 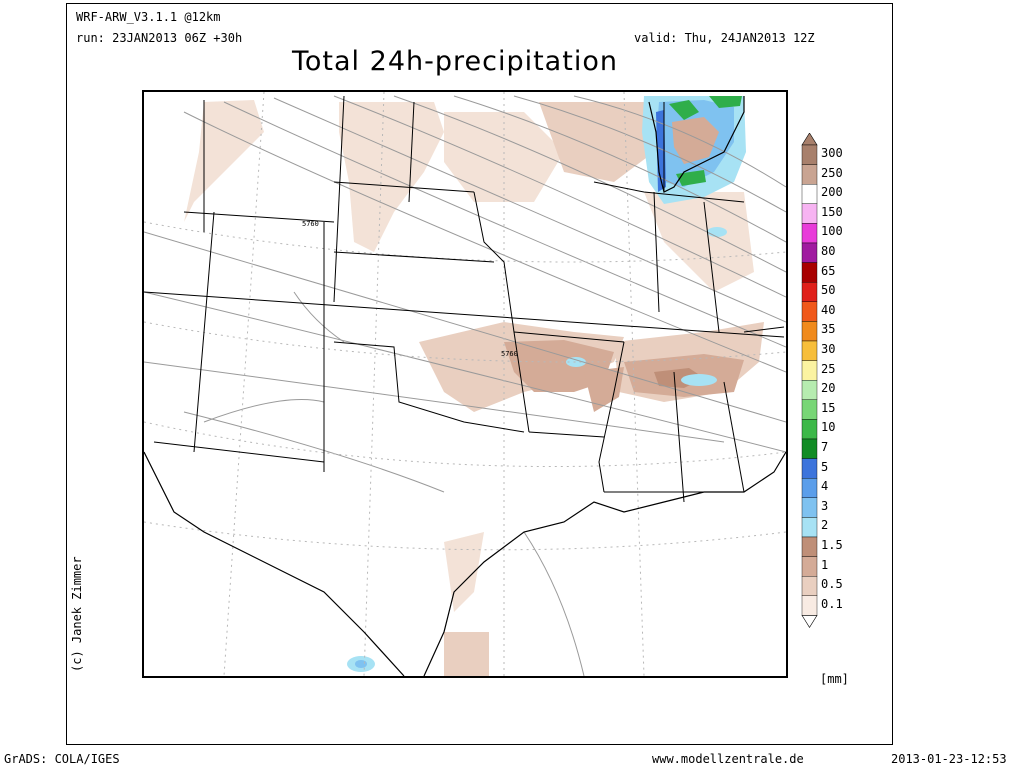 What do you see at coordinates (825, 466) in the screenshot?
I see `legend-label: 5` at bounding box center [825, 466].